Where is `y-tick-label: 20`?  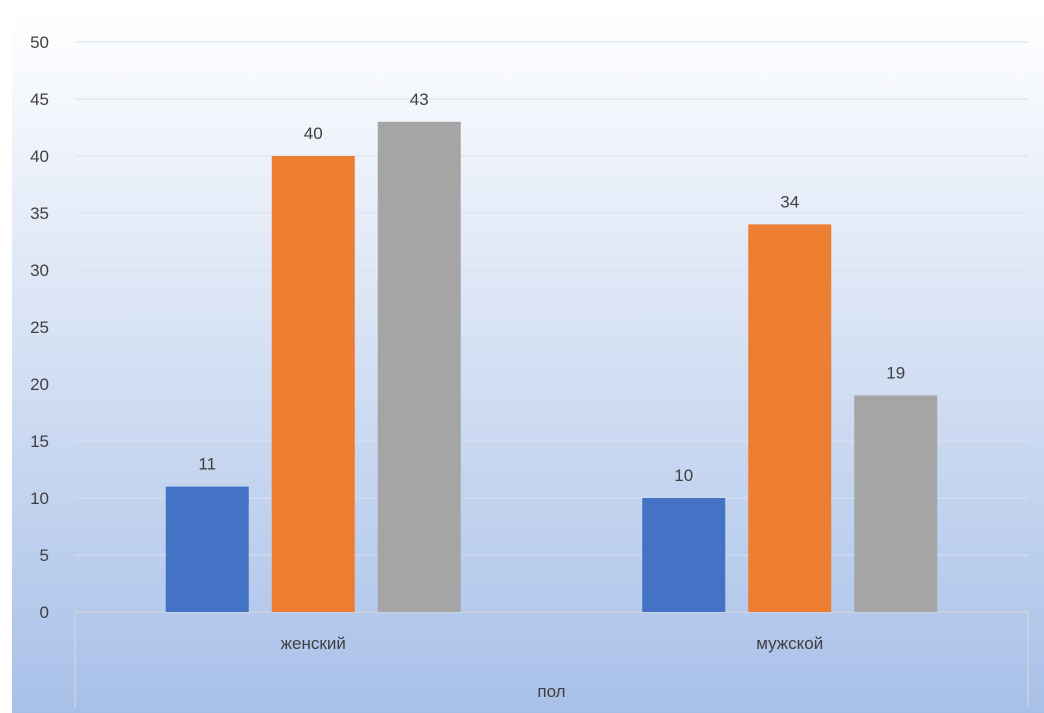
y-tick-label: 20 is located at coordinates (39, 384).